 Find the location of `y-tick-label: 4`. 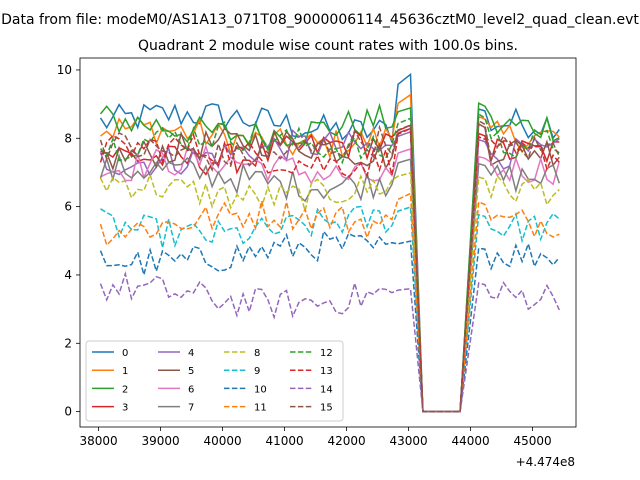

y-tick-label: 4 is located at coordinates (68, 275).